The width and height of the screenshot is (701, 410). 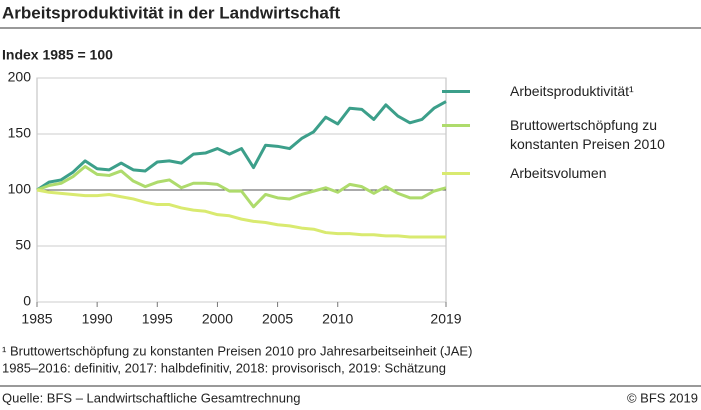 I want to click on x-tick-label: 1985, so click(x=36, y=319).